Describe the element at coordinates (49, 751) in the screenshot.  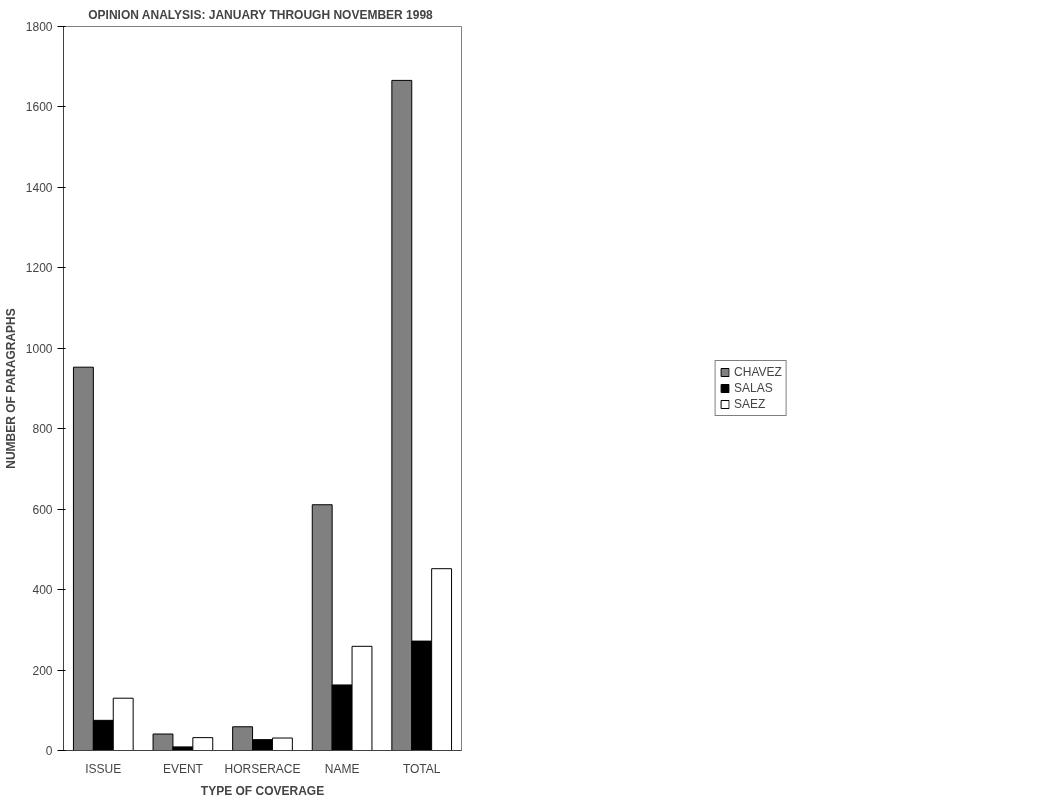
I see `y-tick-label: 0` at that location.